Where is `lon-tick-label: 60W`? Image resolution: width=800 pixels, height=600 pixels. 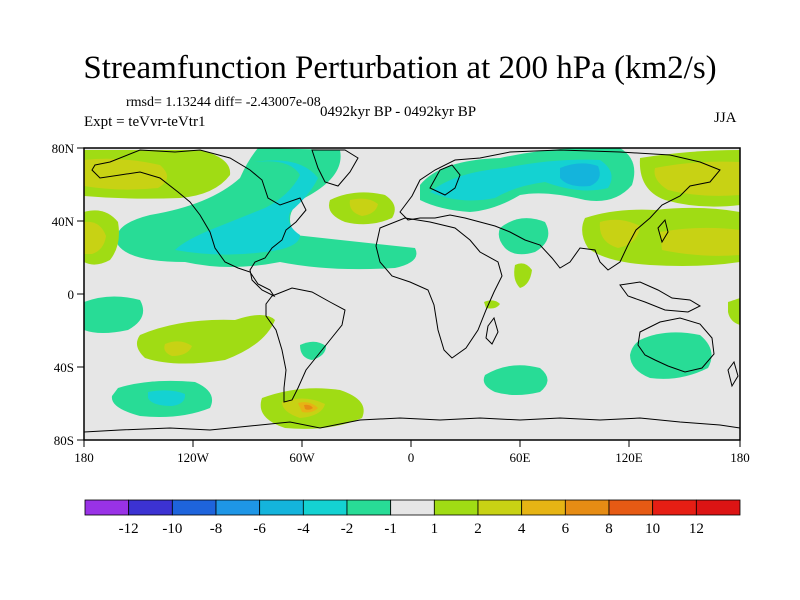 lon-tick-label: 60W is located at coordinates (302, 457).